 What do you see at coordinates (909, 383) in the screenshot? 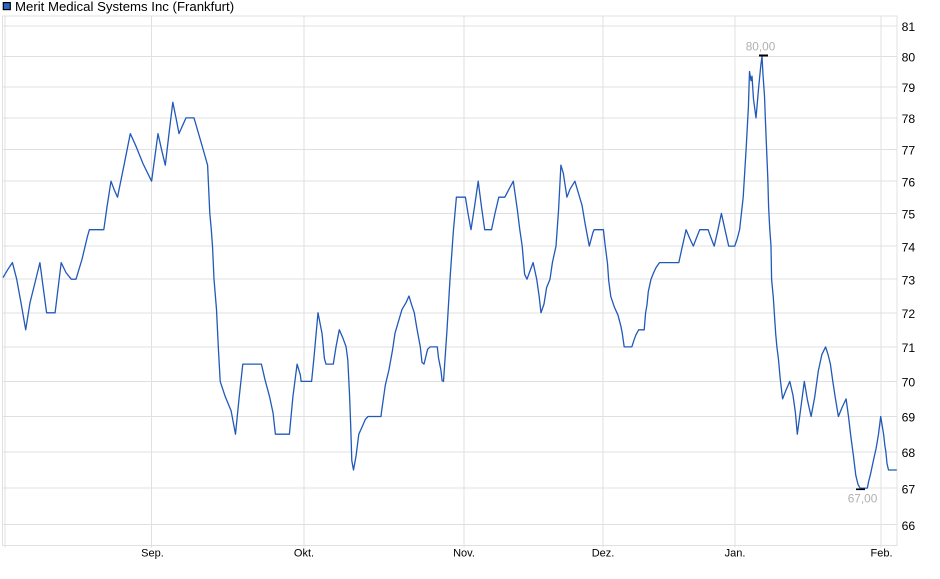
I see `svg-text: 70` at bounding box center [909, 383].